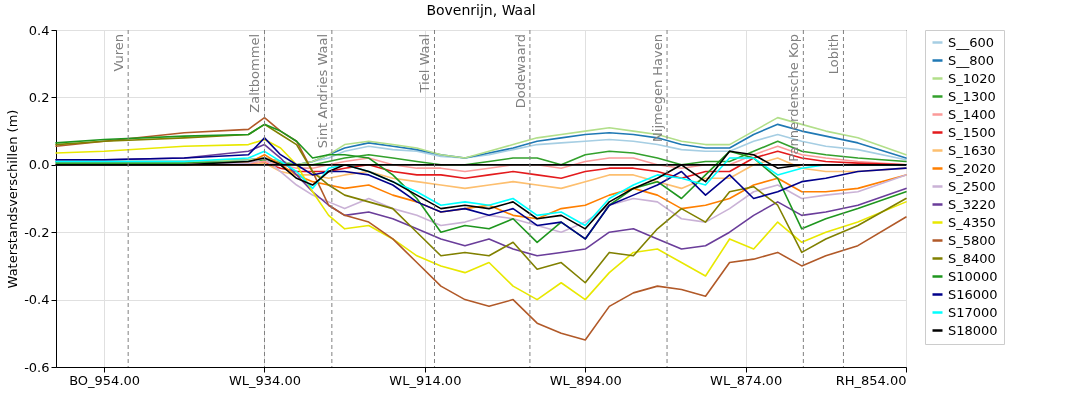  Describe the element at coordinates (973, 276) in the screenshot. I see `legend-label: S10000` at that location.